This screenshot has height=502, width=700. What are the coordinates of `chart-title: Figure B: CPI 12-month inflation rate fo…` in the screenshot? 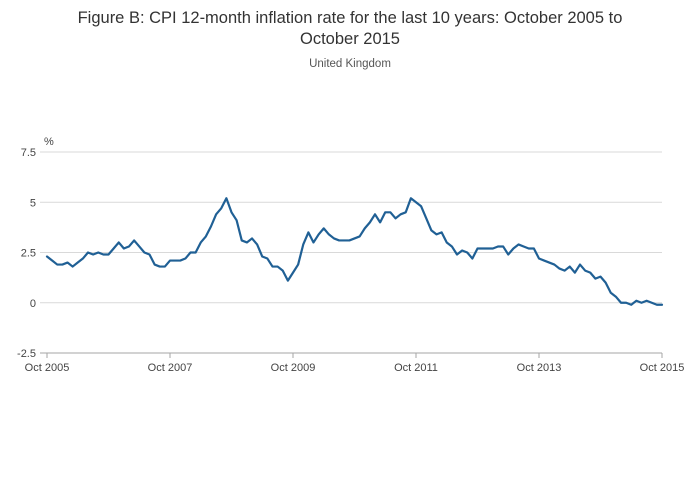 It's located at (350, 28).